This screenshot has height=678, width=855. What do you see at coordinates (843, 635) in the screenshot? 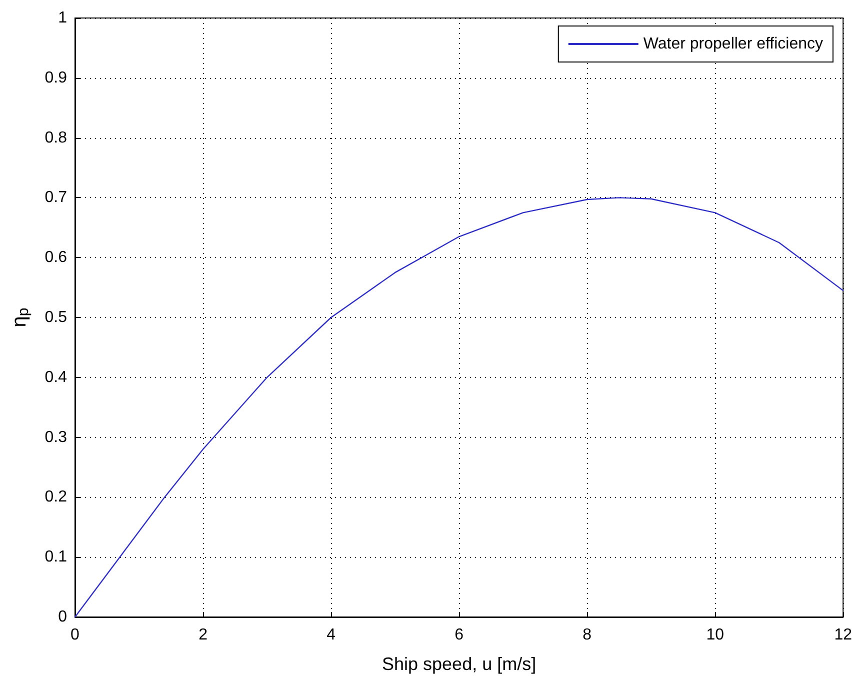
I see `x-tick-label: 12` at bounding box center [843, 635].